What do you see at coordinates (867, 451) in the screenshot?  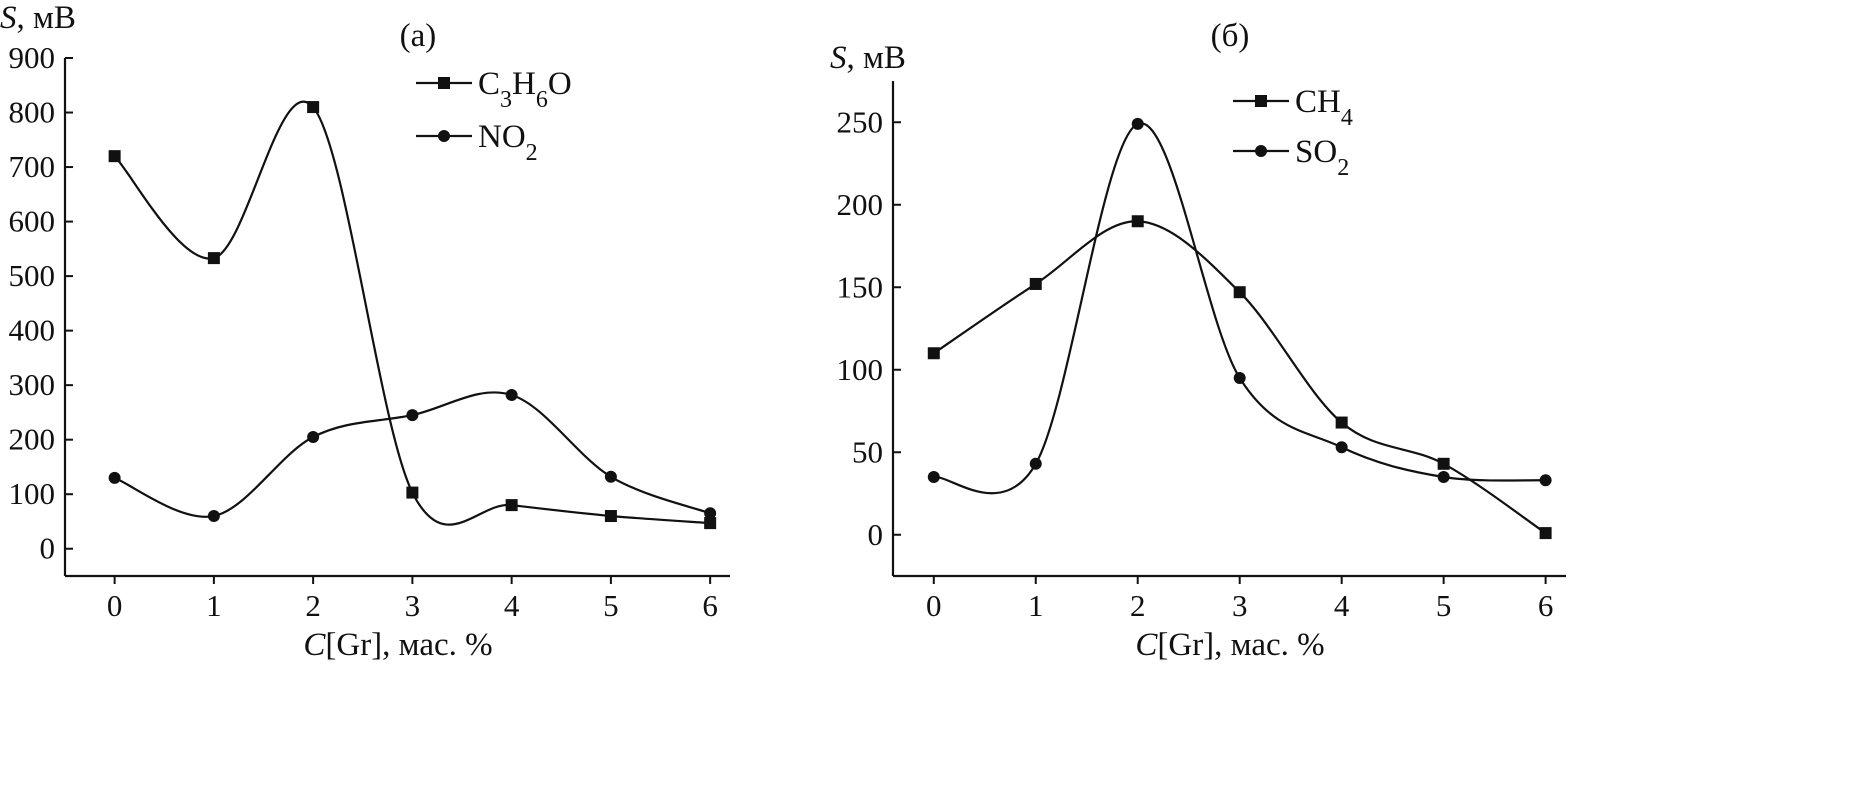 I see `y-tick-label: 50` at bounding box center [867, 451].